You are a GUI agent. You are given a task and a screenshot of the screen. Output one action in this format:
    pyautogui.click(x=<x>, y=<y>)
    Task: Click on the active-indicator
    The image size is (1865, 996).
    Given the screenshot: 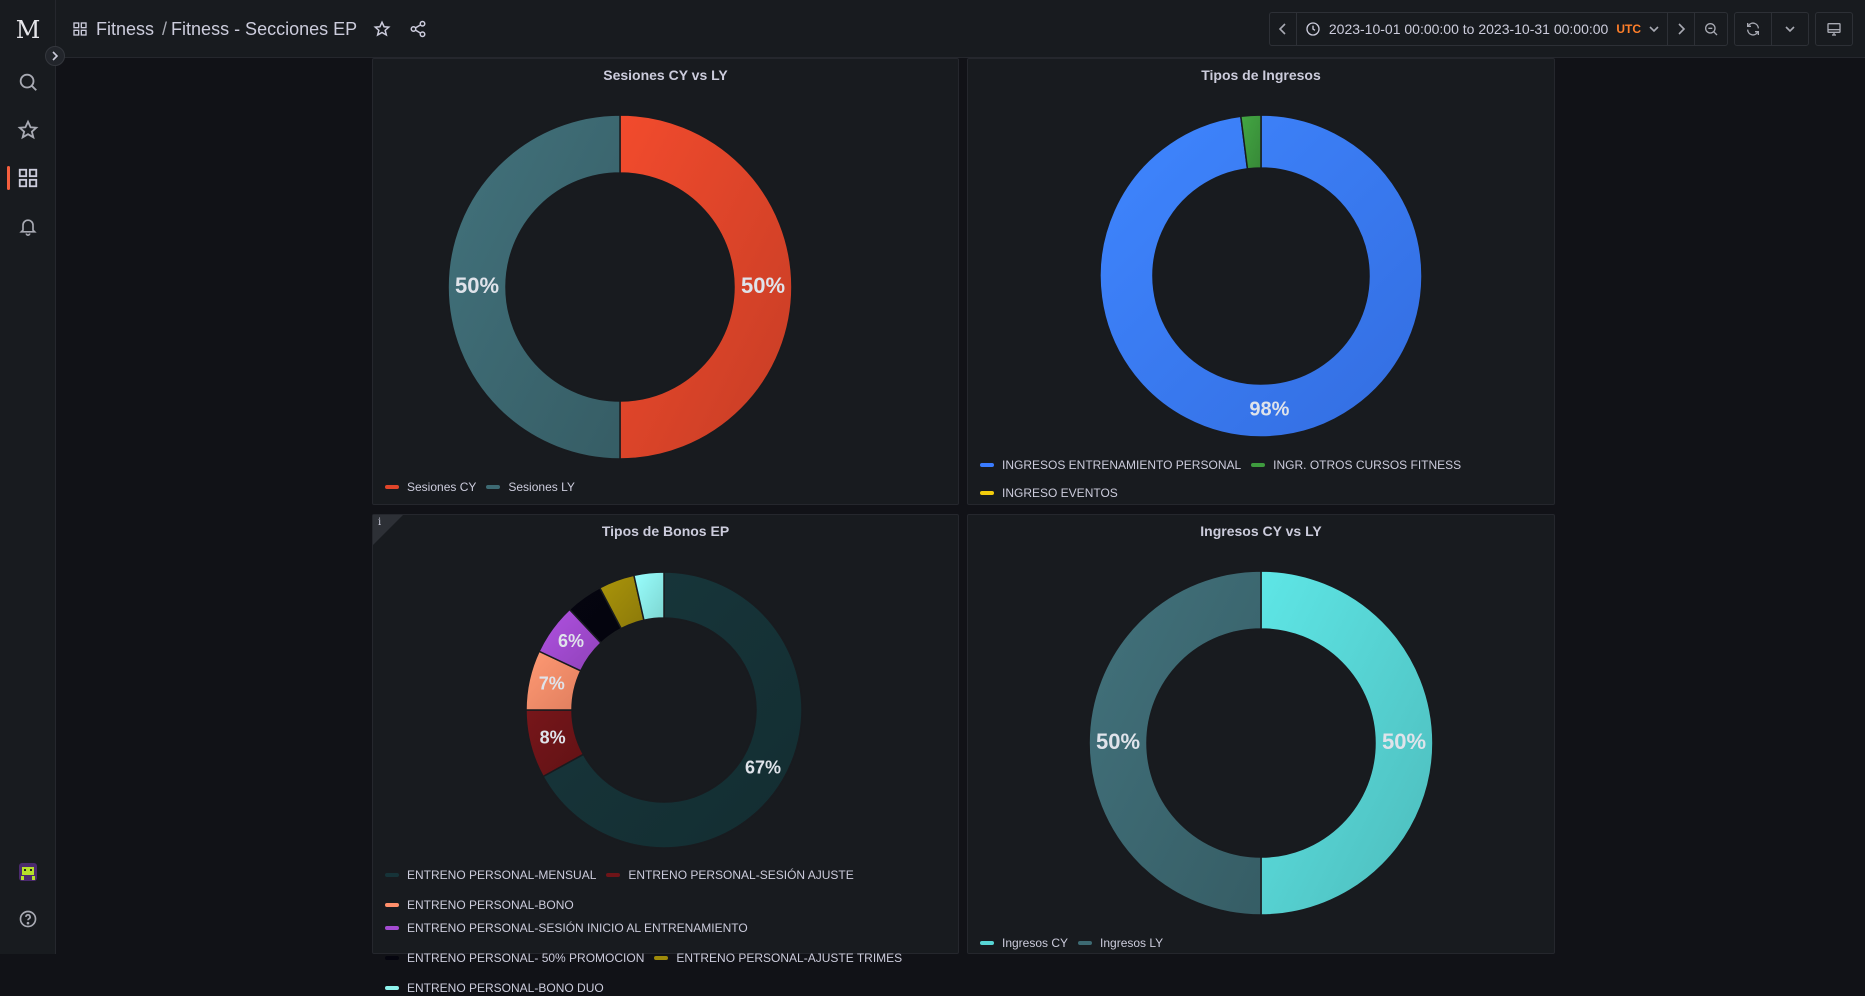 What is the action you would take?
    pyautogui.click(x=8, y=178)
    